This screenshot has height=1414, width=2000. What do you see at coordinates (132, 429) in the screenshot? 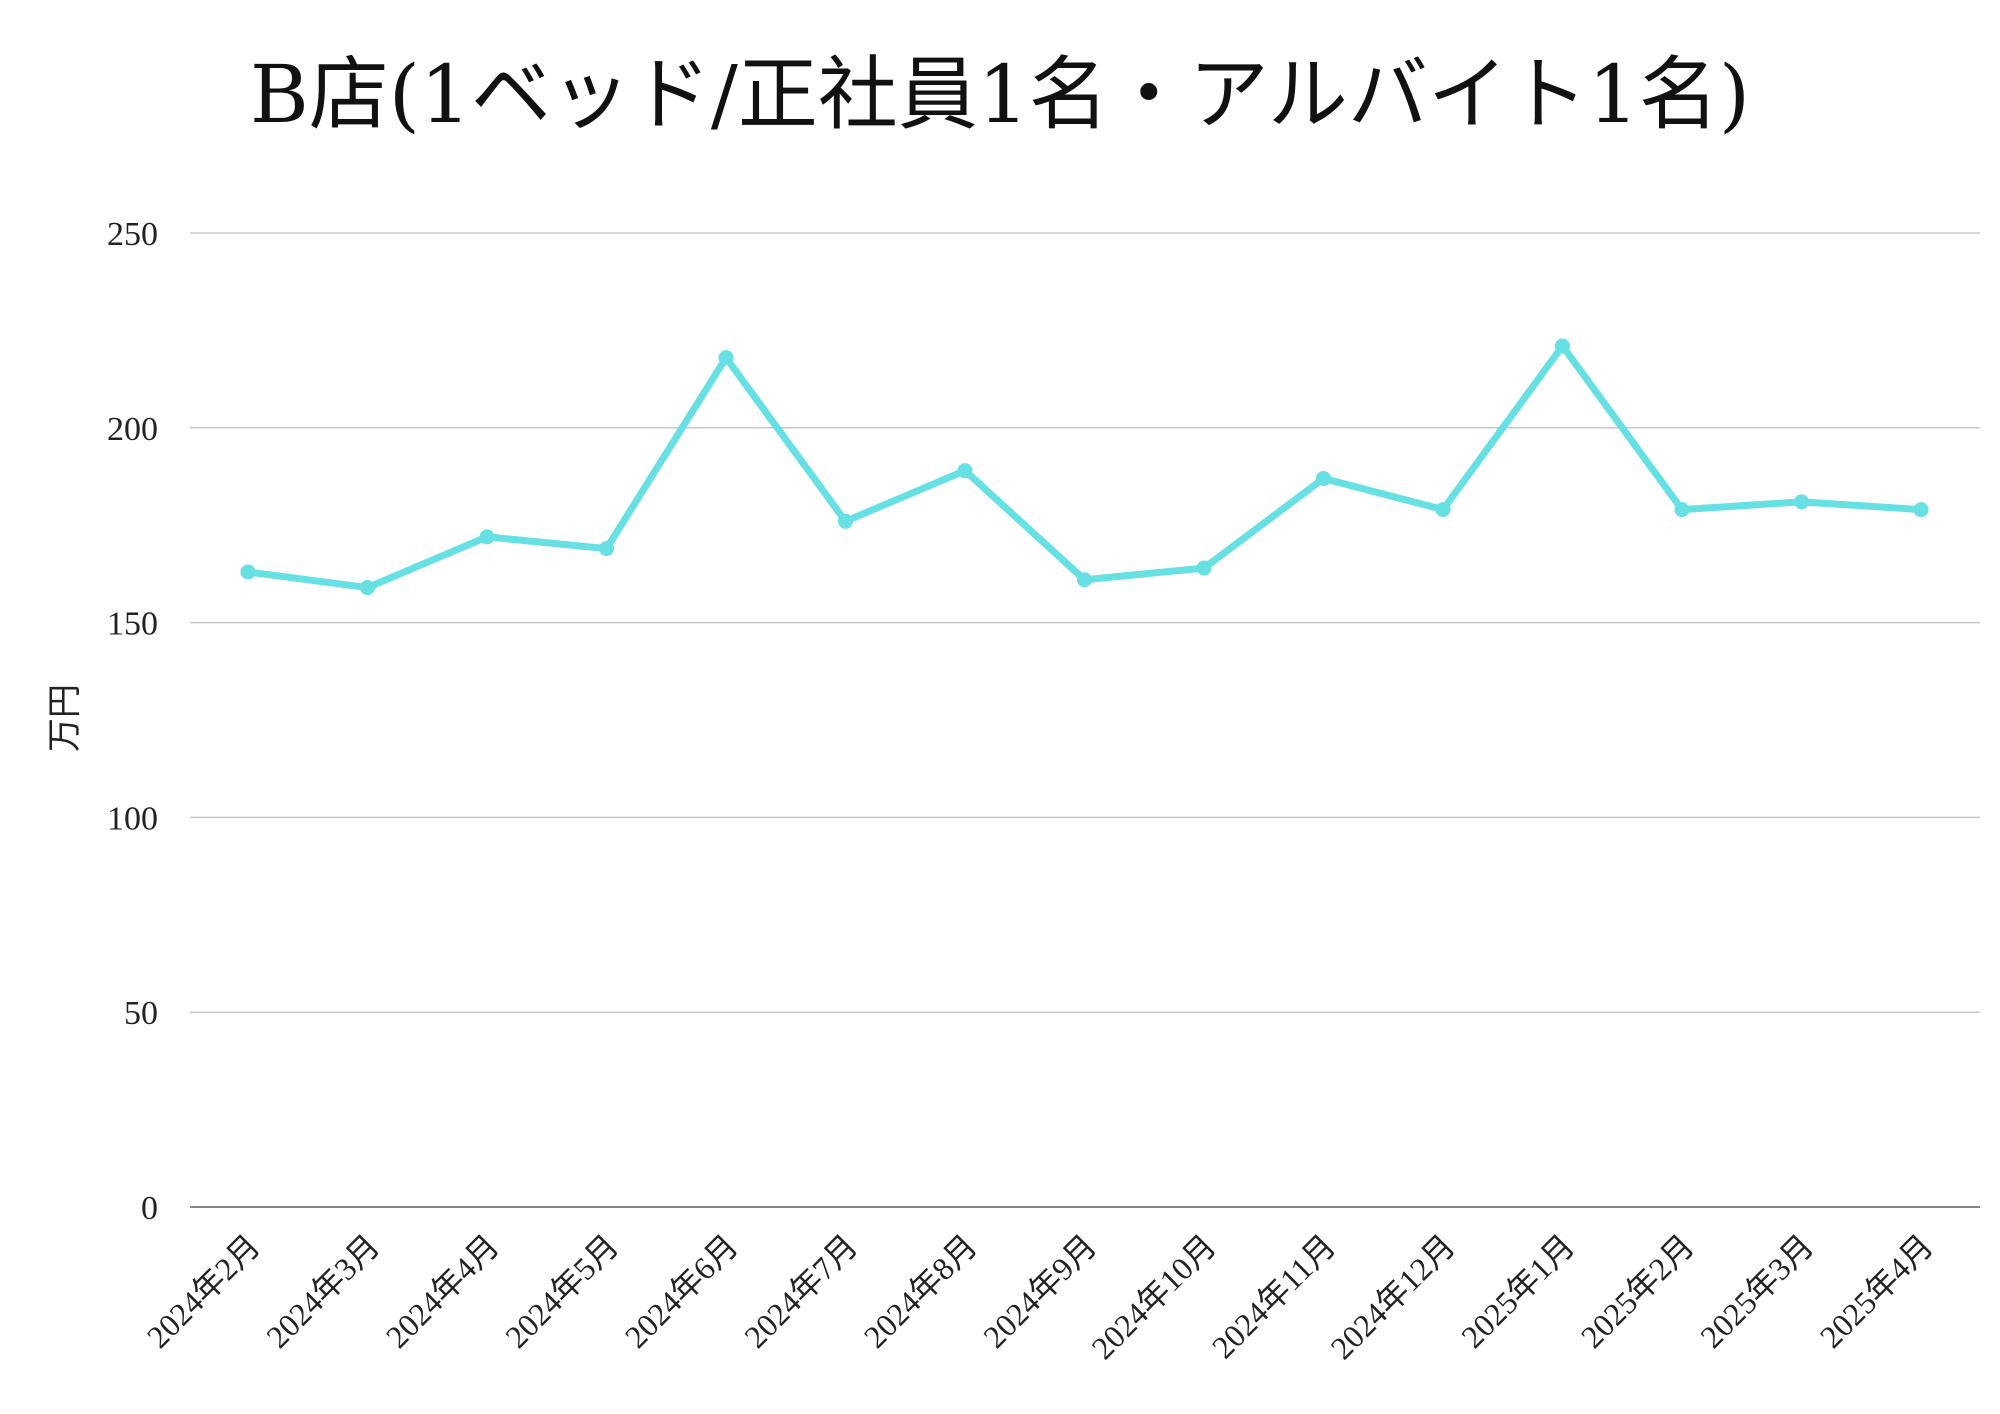
I see `y-tick-label: 200` at bounding box center [132, 429].